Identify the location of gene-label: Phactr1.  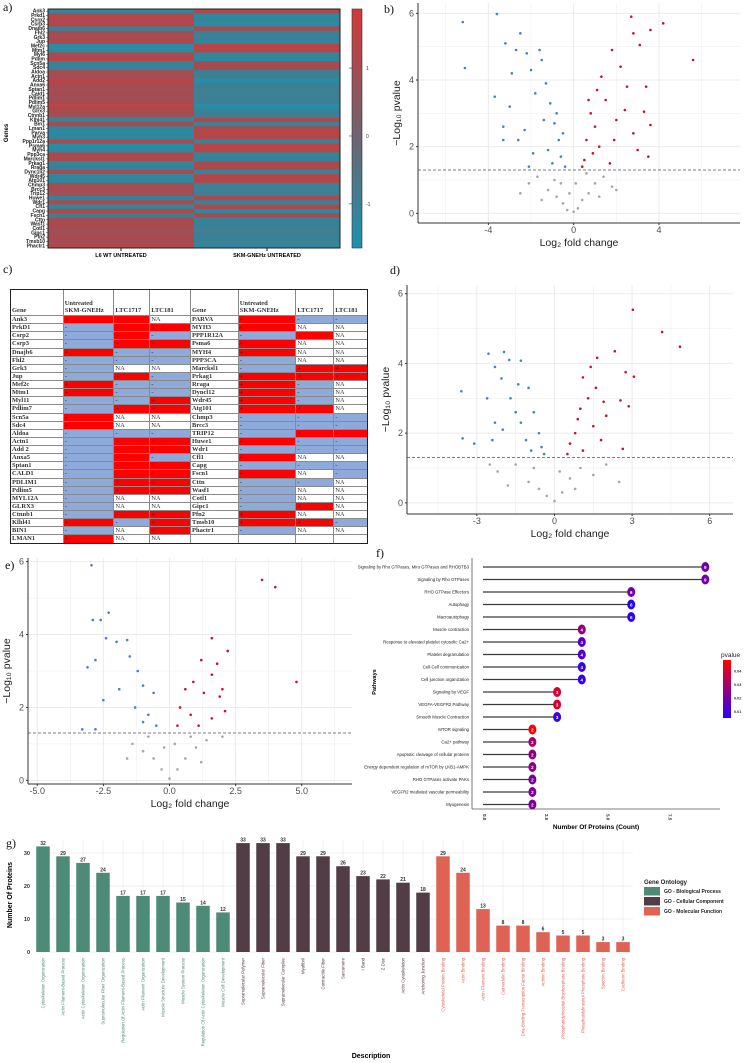
(36, 246).